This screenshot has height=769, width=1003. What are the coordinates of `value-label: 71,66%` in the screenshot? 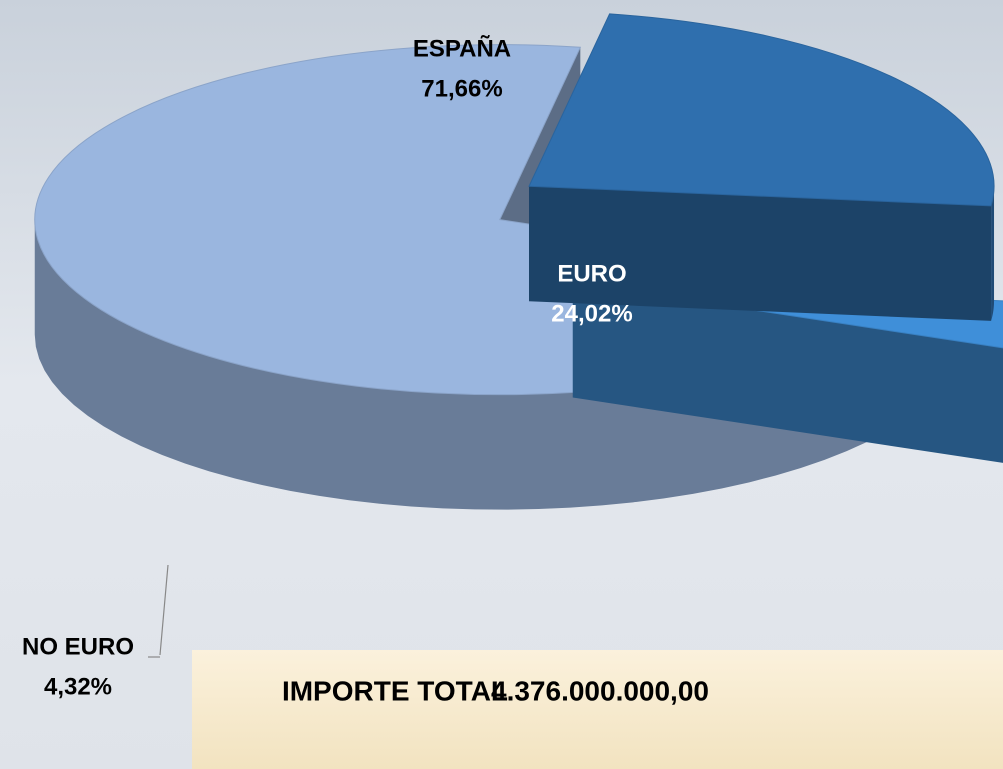 It's located at (461, 88).